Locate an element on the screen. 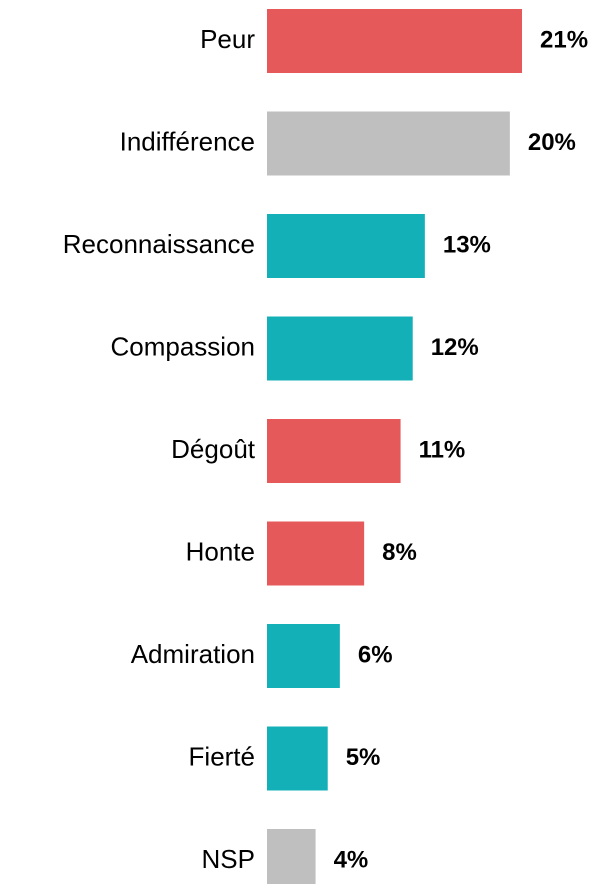  category-label: Admiration is located at coordinates (193, 654).